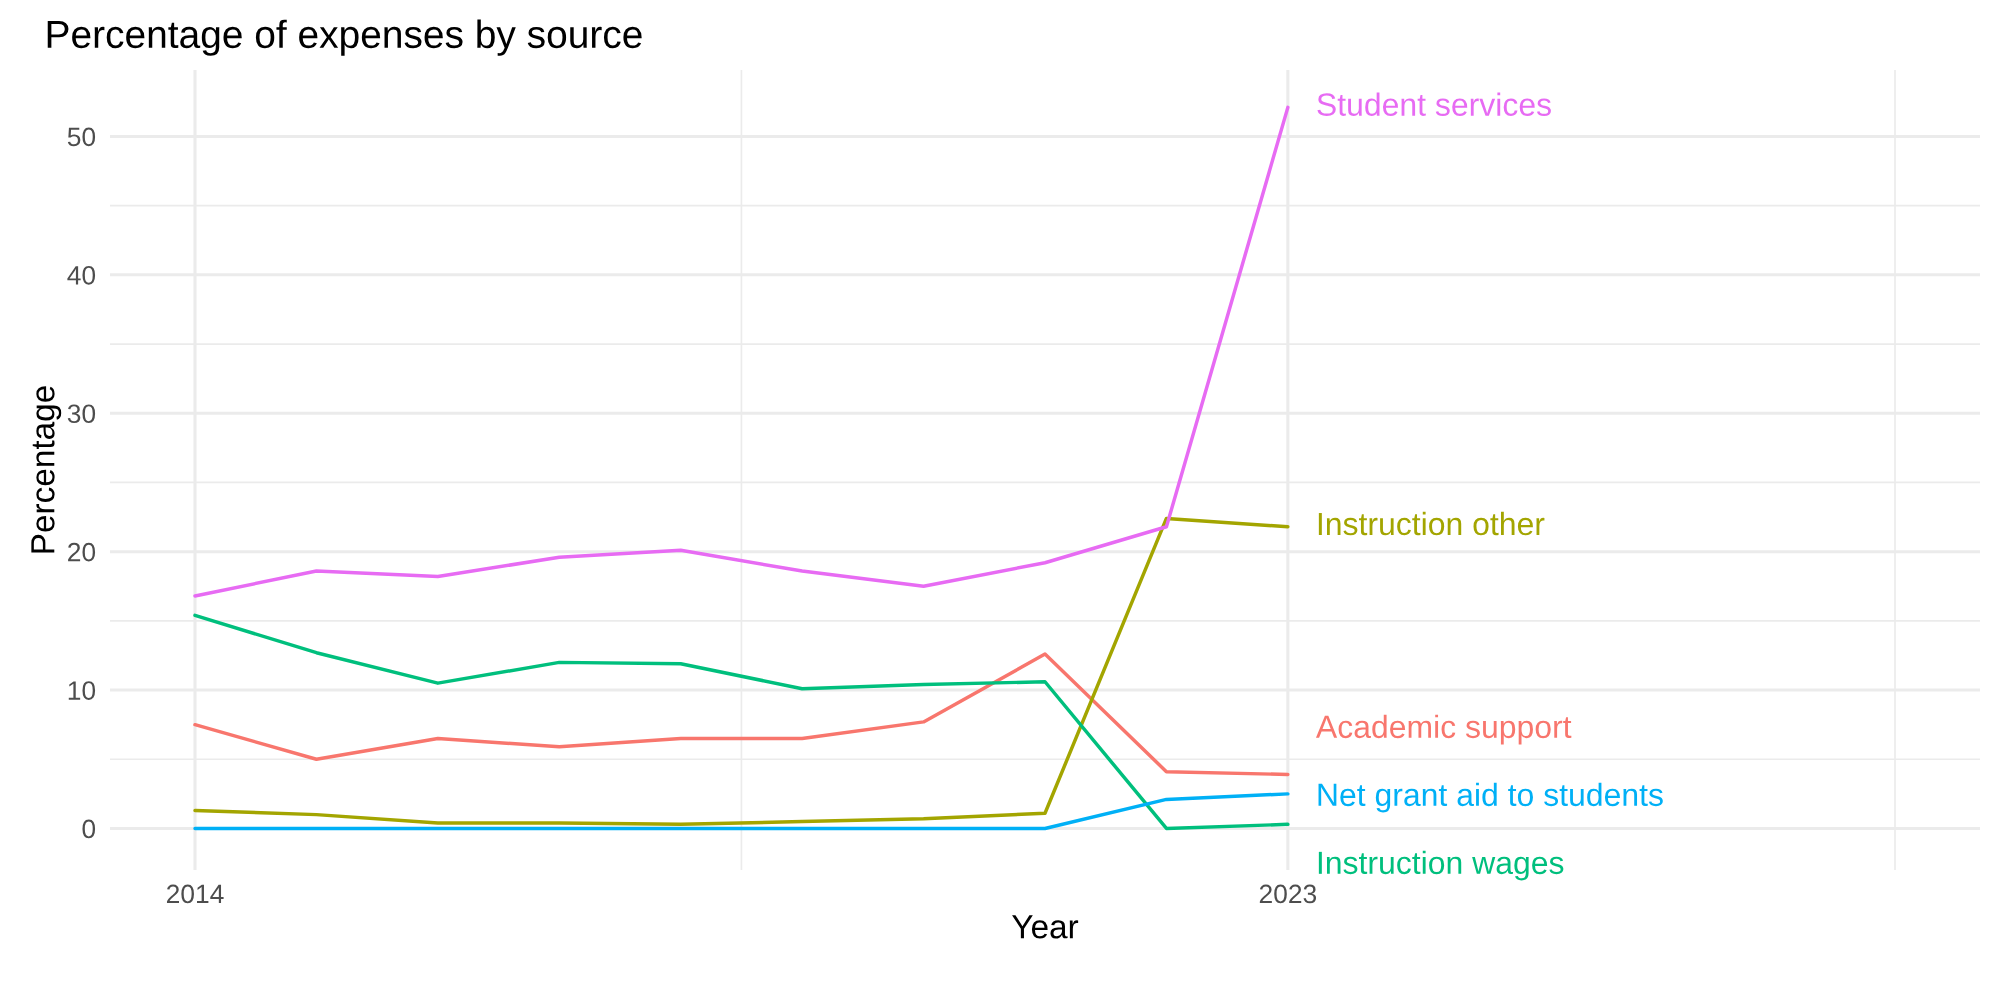  What do you see at coordinates (1443, 729) in the screenshot?
I see `series-label: Academic support` at bounding box center [1443, 729].